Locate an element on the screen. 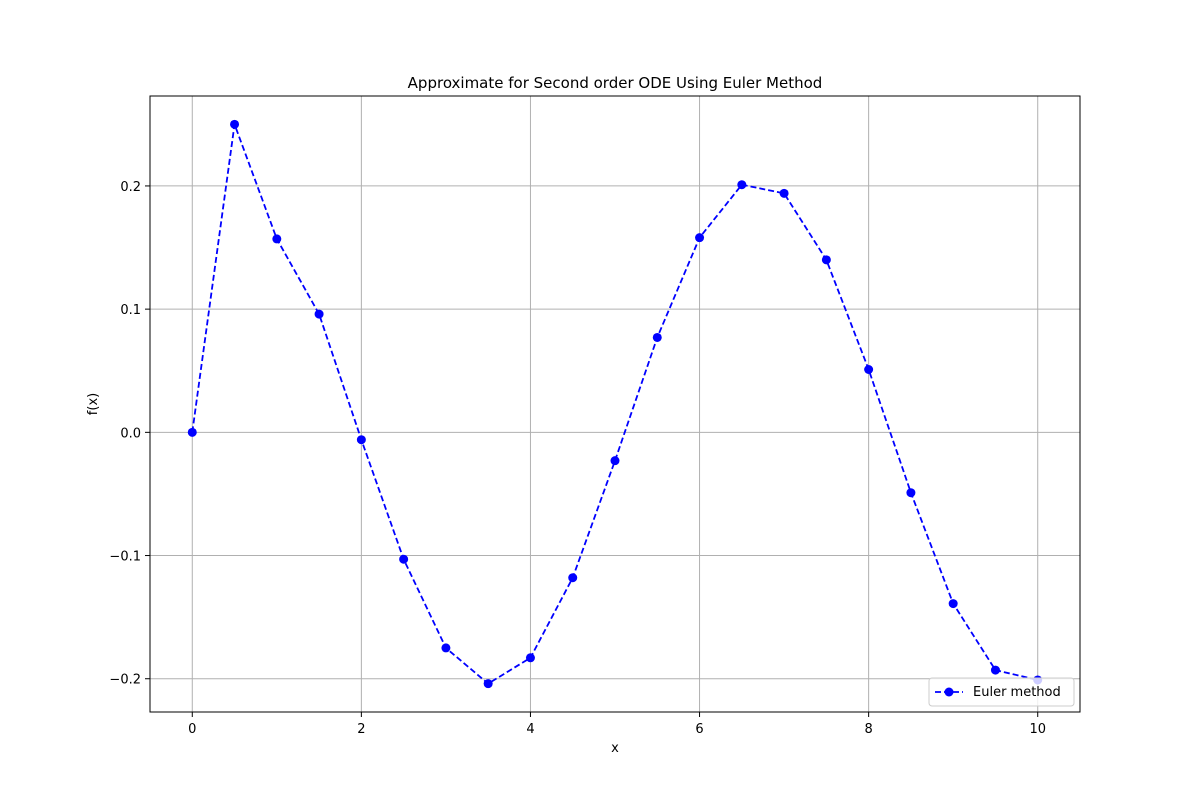 This screenshot has height=800, width=1200. x-tick-label: 8 is located at coordinates (868, 729).